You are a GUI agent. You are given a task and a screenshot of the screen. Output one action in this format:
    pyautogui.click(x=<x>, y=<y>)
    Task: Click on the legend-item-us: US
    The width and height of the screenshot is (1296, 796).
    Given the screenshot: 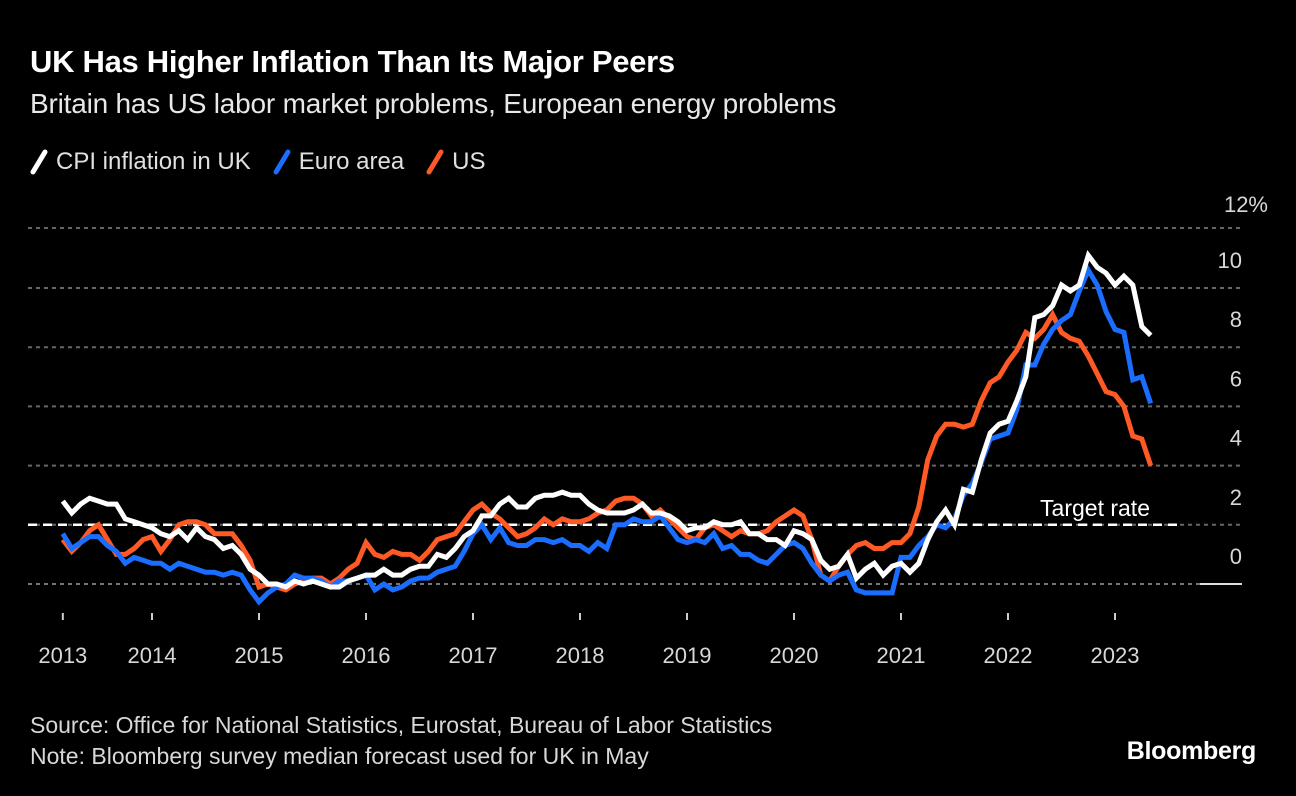 What is the action you would take?
    pyautogui.click(x=456, y=162)
    